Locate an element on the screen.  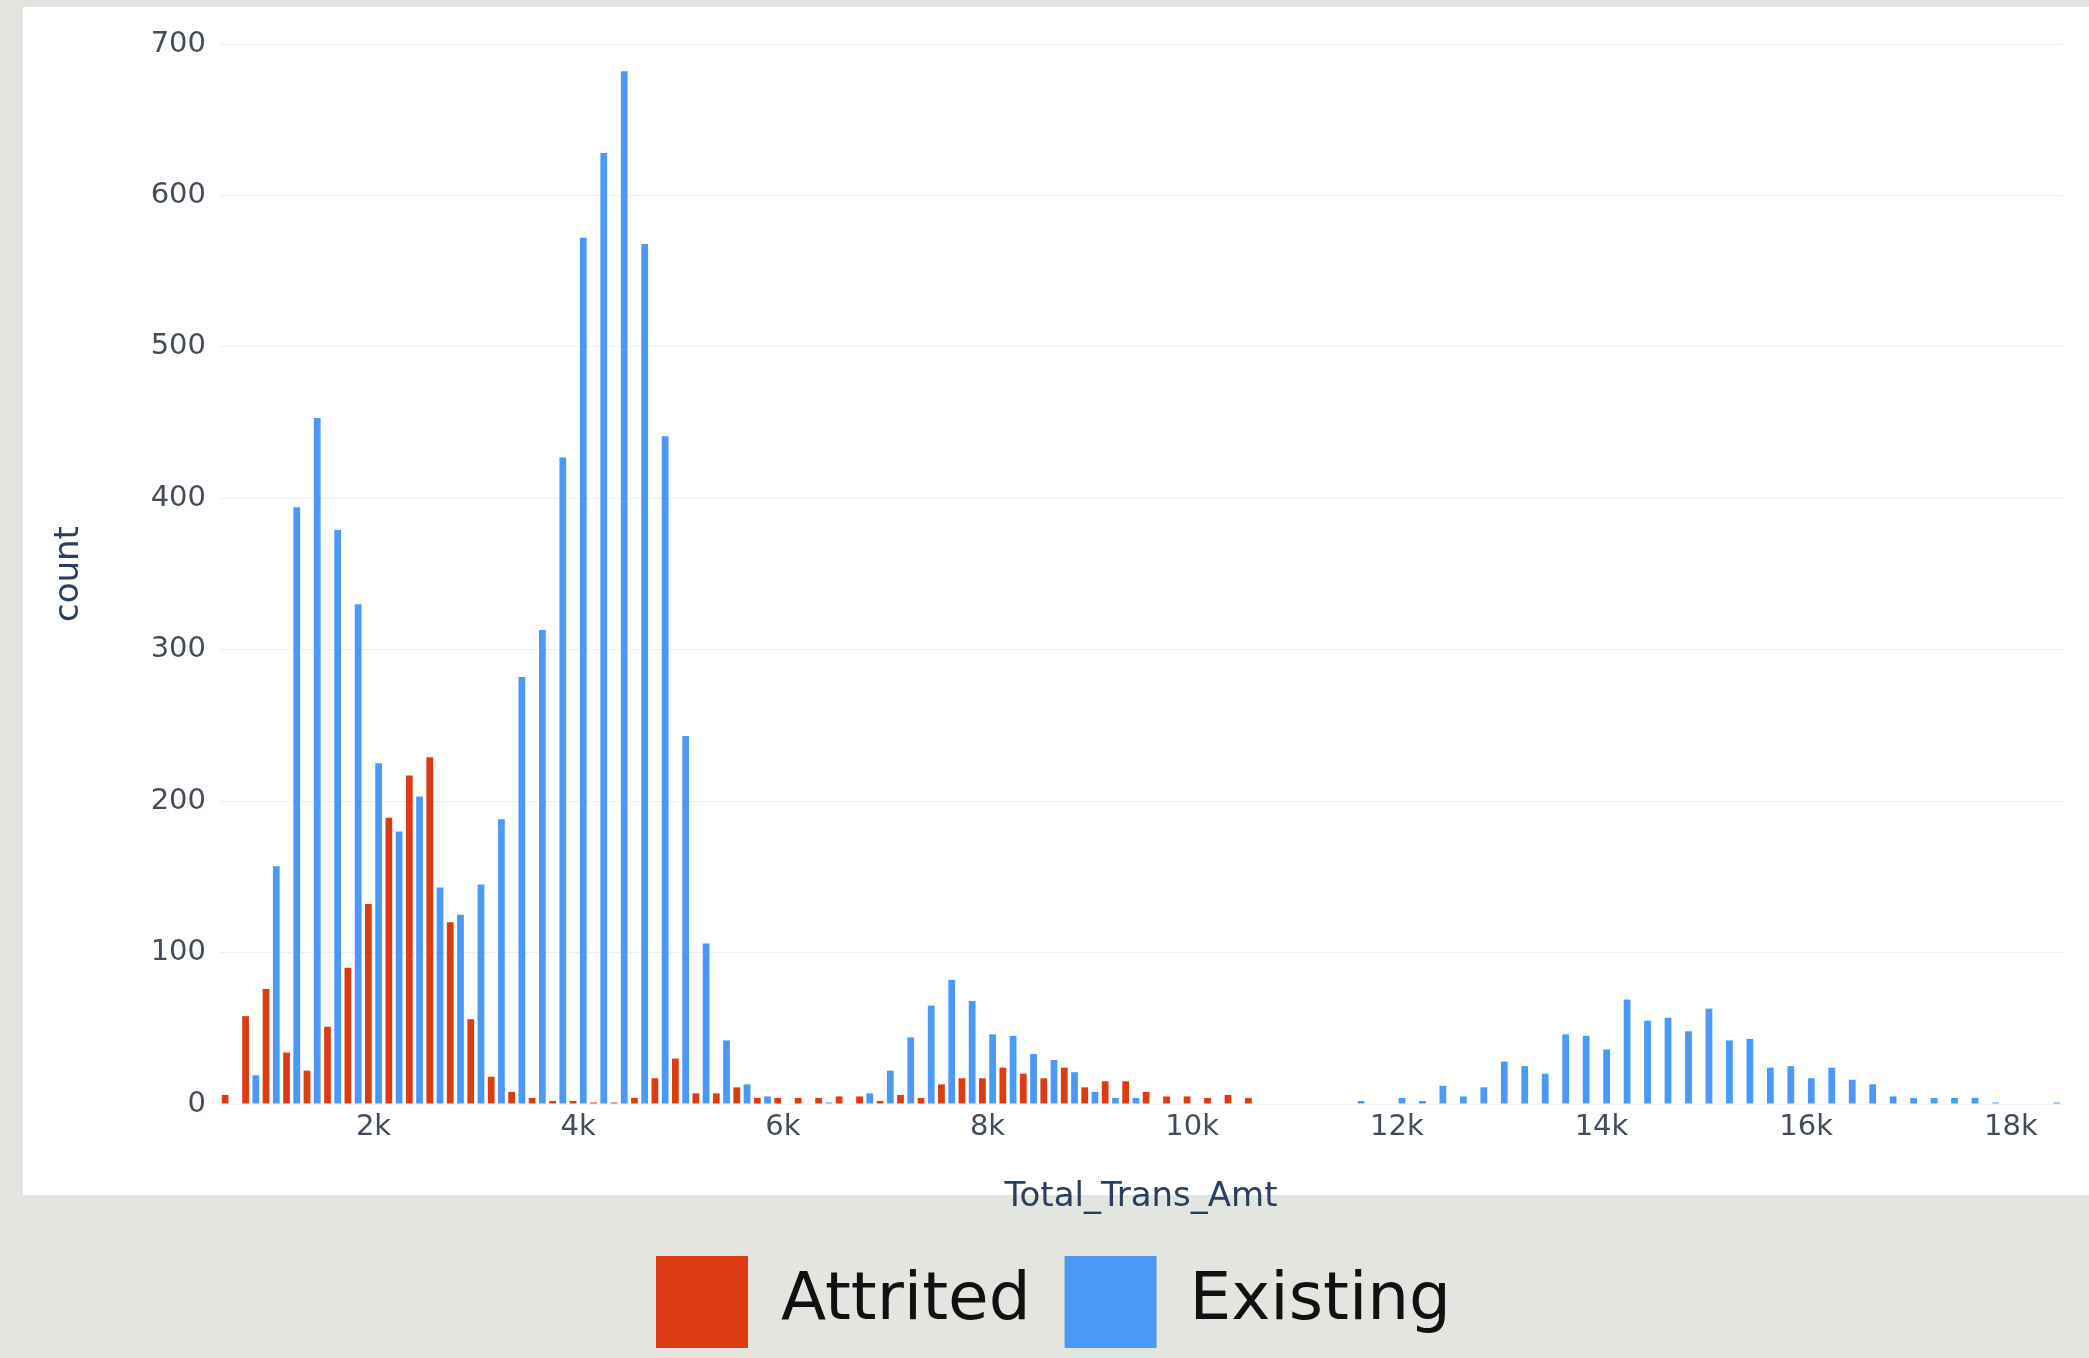
legend-label: Existing is located at coordinates (1320, 1297).